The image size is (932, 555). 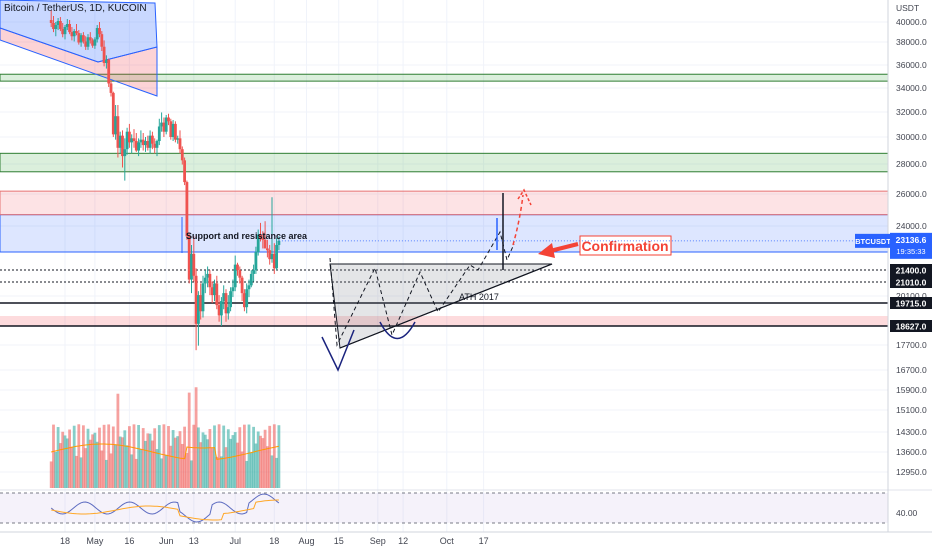 I want to click on falling-channel-red, so click(x=79, y=62).